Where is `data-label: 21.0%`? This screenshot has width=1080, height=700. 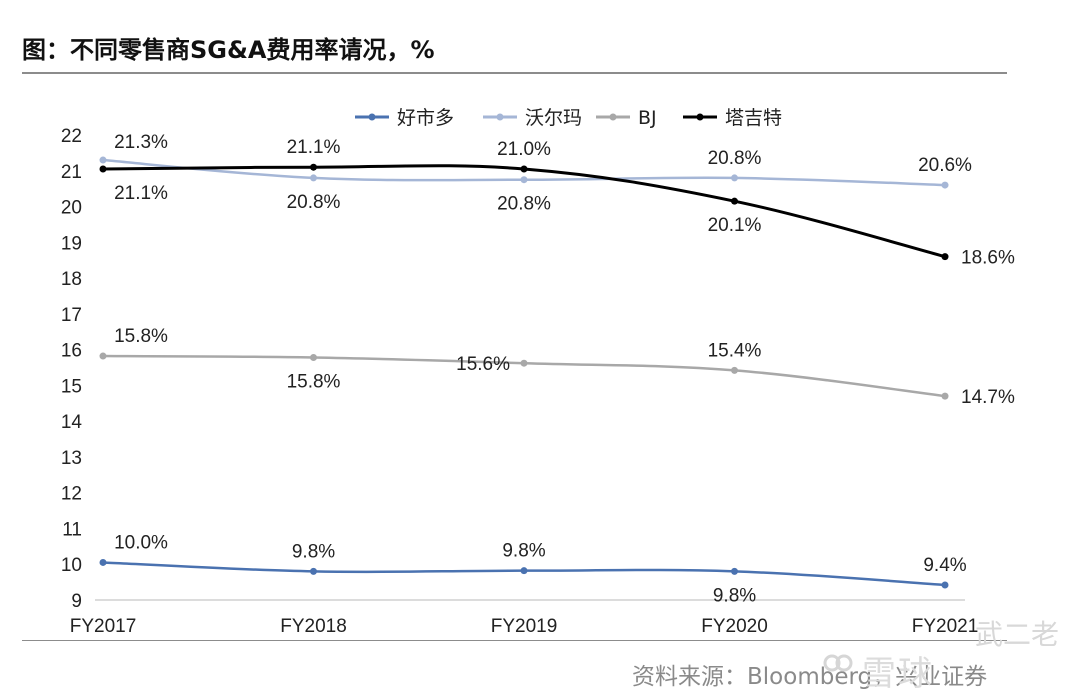 data-label: 21.0% is located at coordinates (524, 149).